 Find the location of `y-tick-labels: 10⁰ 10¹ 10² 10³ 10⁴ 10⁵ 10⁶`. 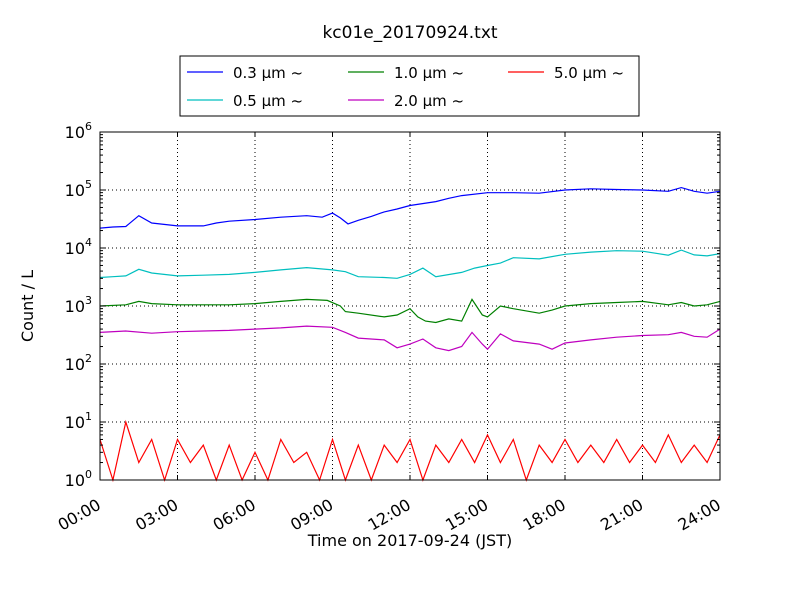

y-tick-labels: 10⁰ 10¹ 10² 10³ 10⁴ 10⁵ 10⁶ is located at coordinates (78, 305).